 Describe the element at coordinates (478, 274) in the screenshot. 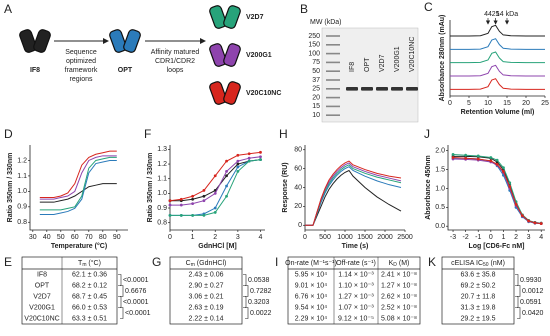

I see `table-cell: 63.6 ± 35.8` at that location.